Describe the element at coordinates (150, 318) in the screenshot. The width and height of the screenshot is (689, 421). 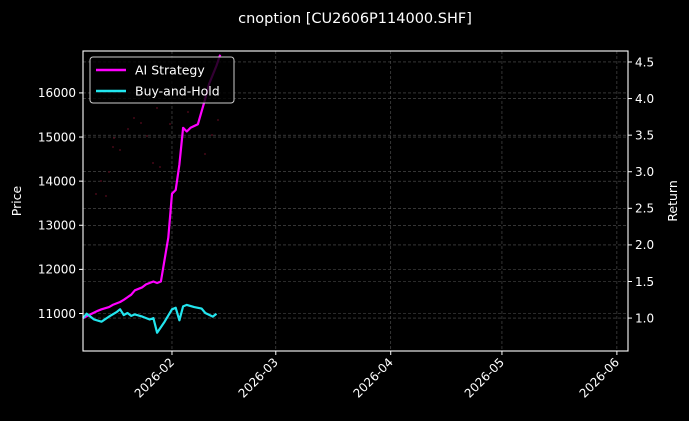
I see `line-buy-and-hold` at that location.